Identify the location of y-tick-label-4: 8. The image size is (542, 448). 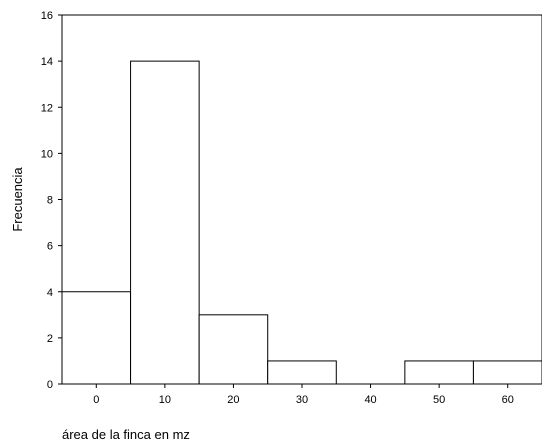
(50, 201).